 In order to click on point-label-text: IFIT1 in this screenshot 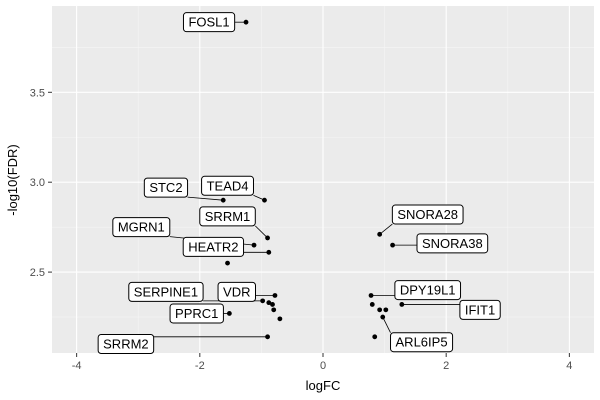, I will do `click(480, 309)`.